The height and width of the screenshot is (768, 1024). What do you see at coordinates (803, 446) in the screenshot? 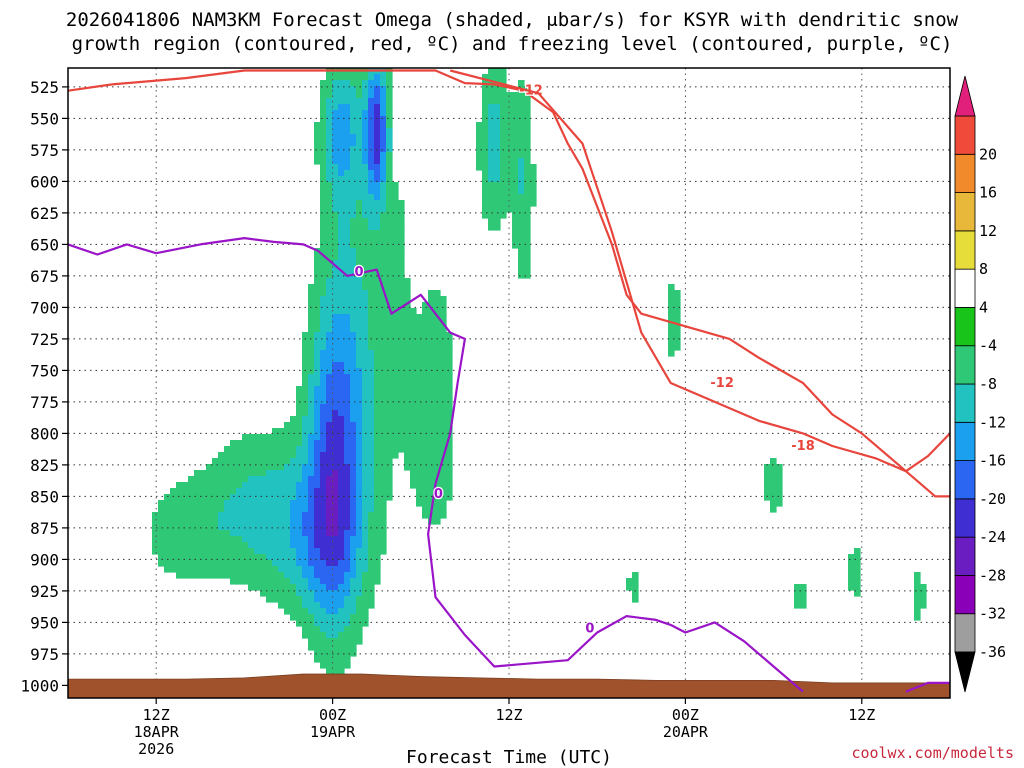
I see `dgz-contour-label: -18` at bounding box center [803, 446].